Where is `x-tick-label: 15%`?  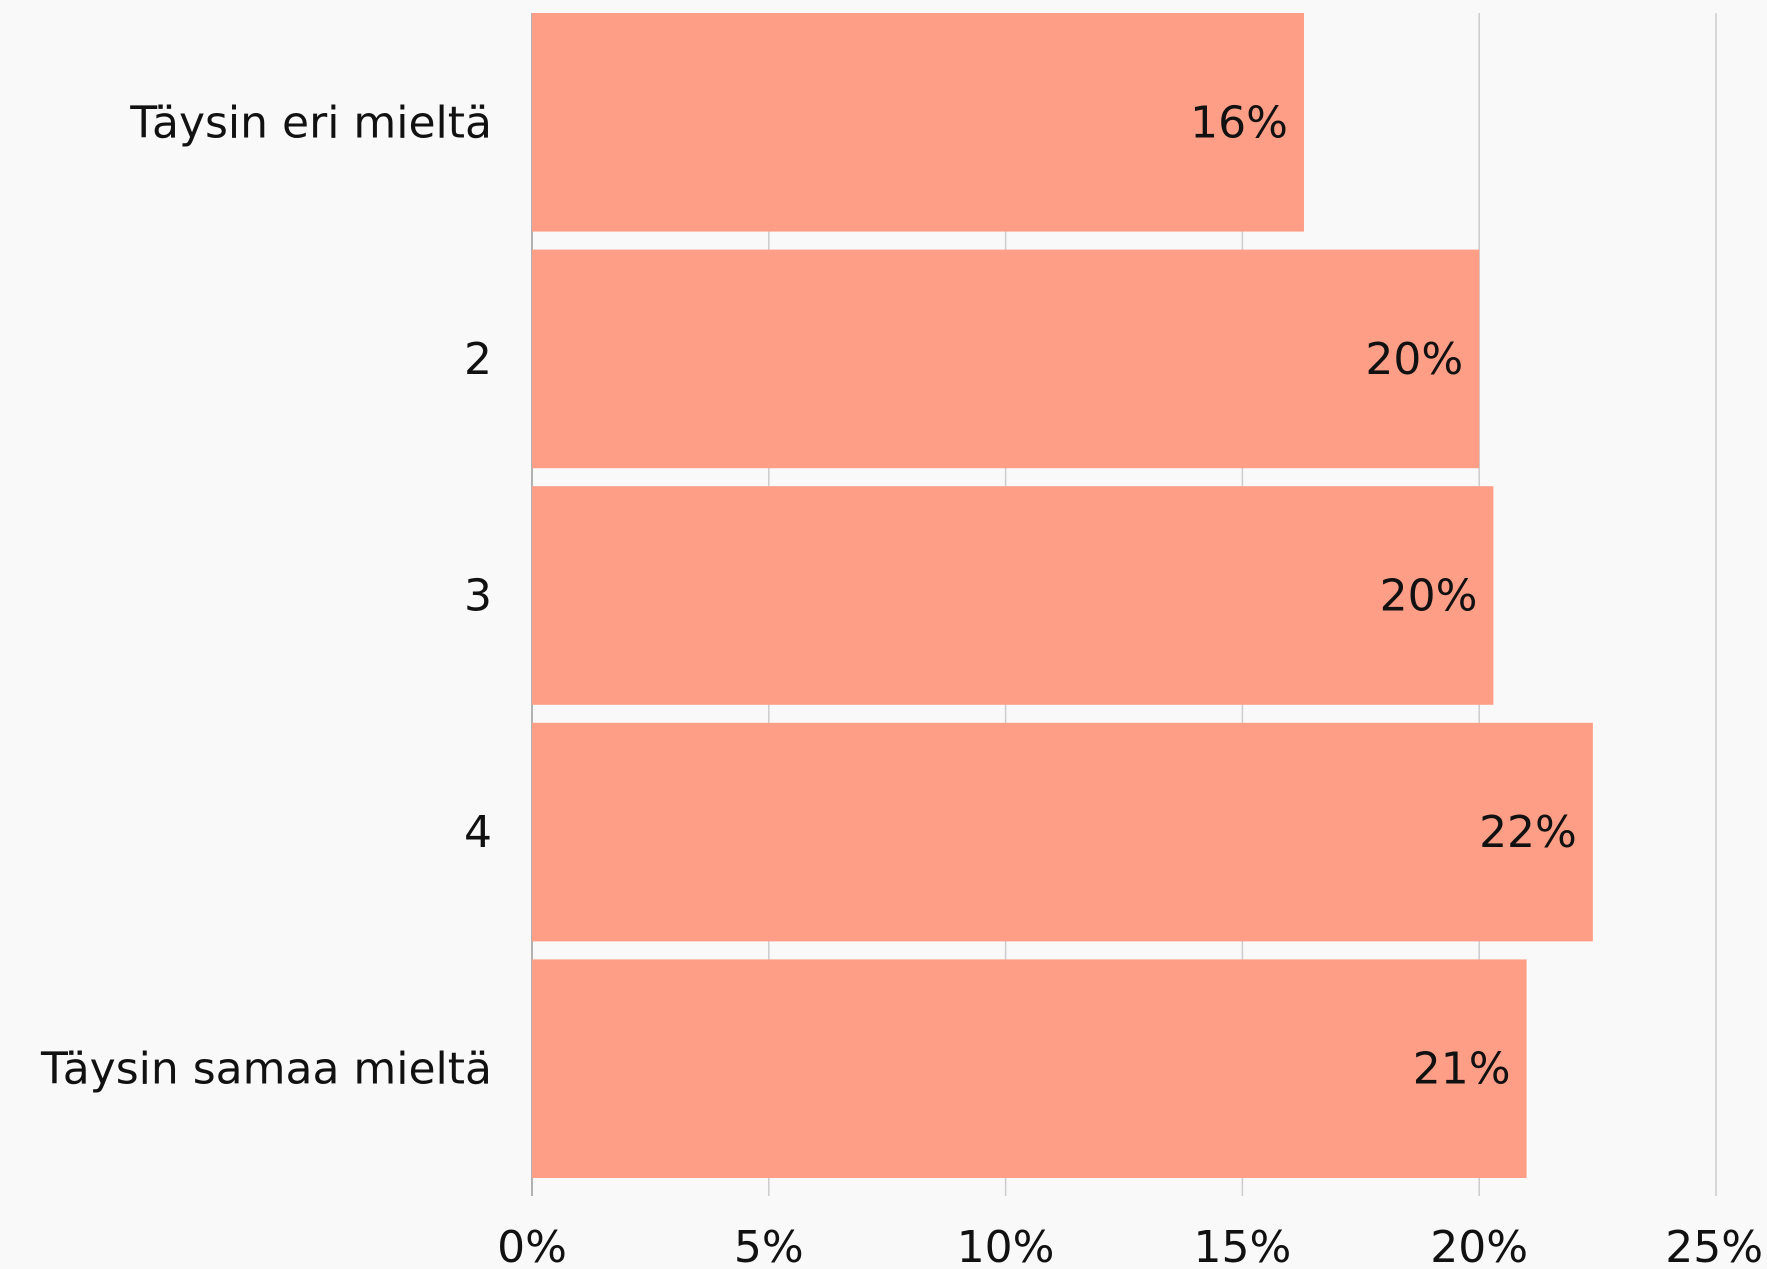
x-tick-label: 15% is located at coordinates (1243, 1245).